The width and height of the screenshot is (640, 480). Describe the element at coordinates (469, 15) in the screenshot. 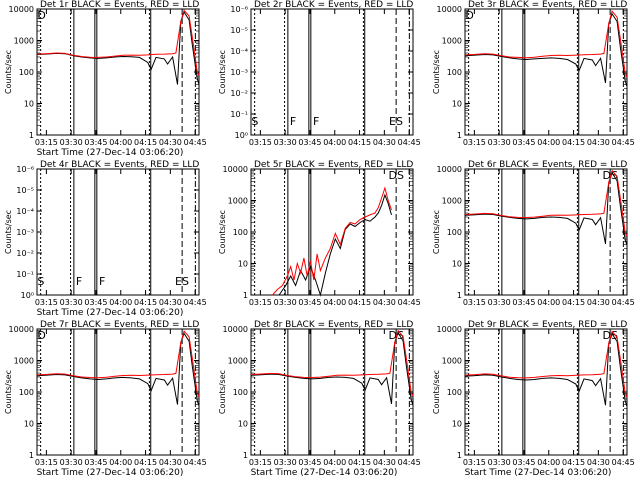

I see `annotation-label: D` at that location.